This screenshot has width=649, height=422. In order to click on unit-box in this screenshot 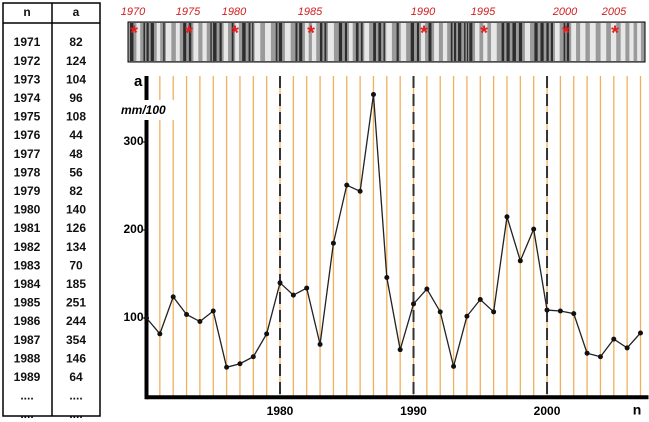, I will do `click(150, 110)`.